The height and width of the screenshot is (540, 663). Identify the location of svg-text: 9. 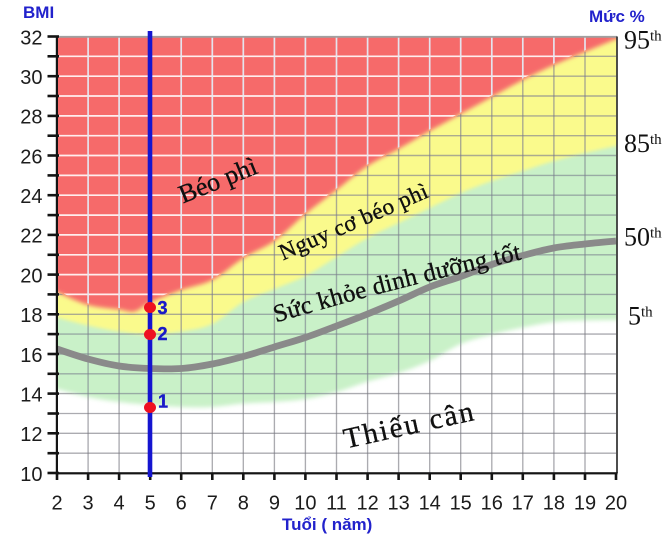
(274, 504).